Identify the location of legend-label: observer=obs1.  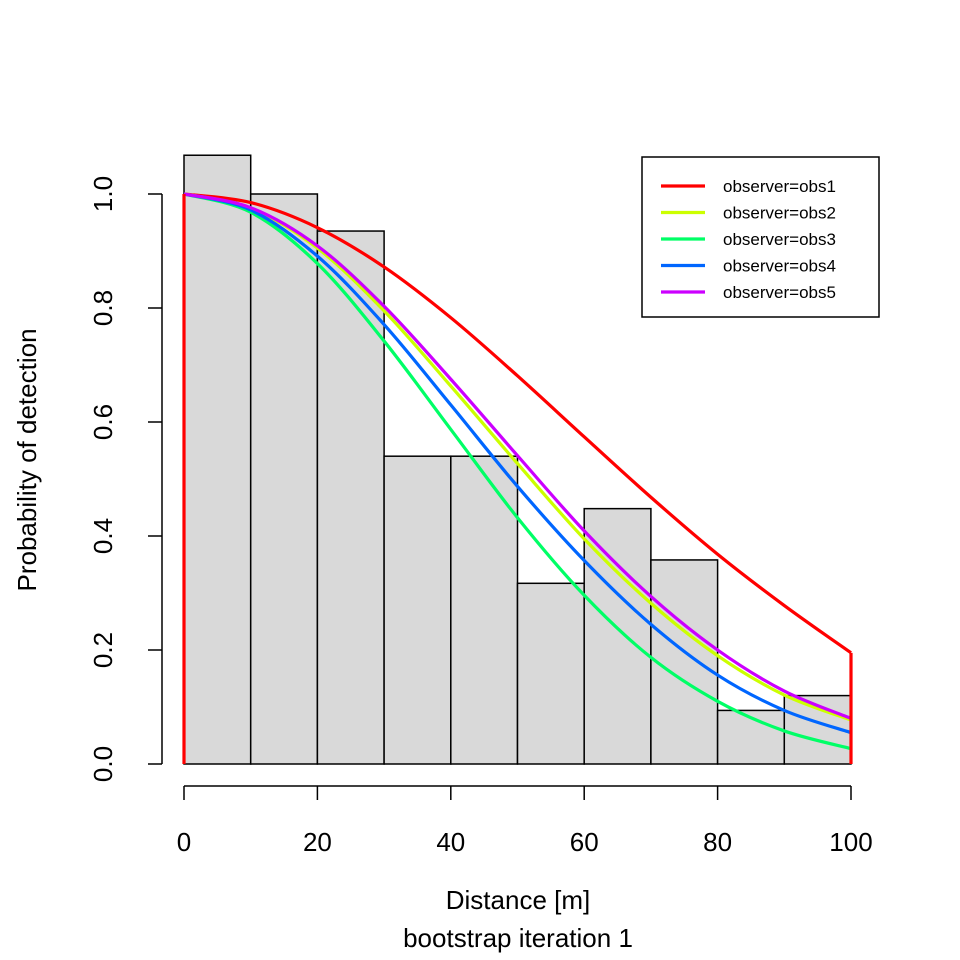
(779, 186).